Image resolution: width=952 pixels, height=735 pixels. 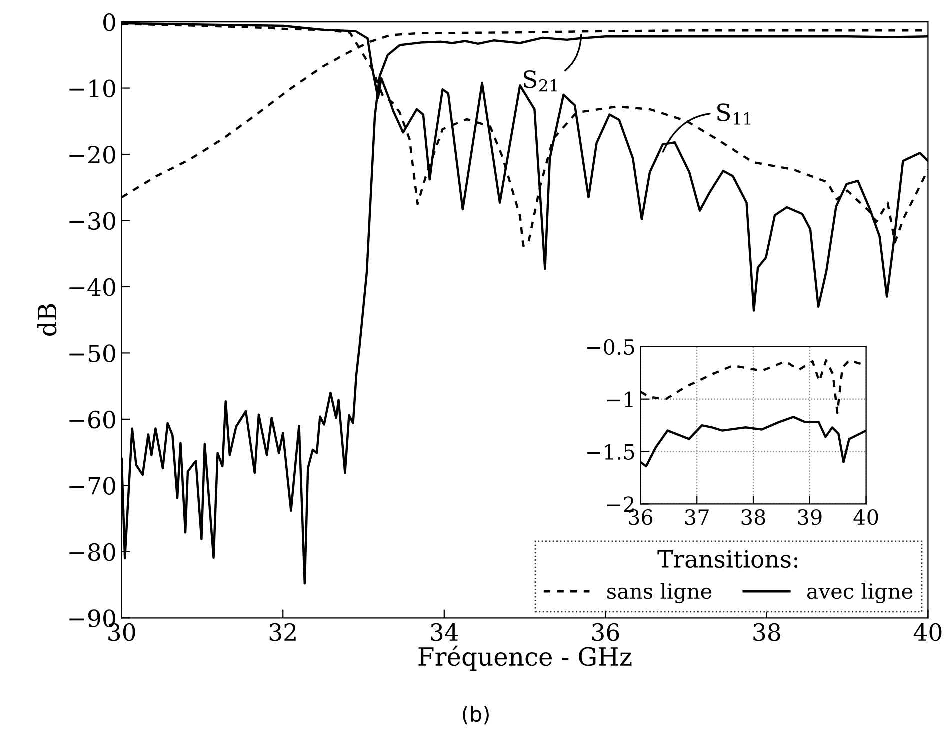 I want to click on y-tick-label: −40, so click(x=93, y=287).